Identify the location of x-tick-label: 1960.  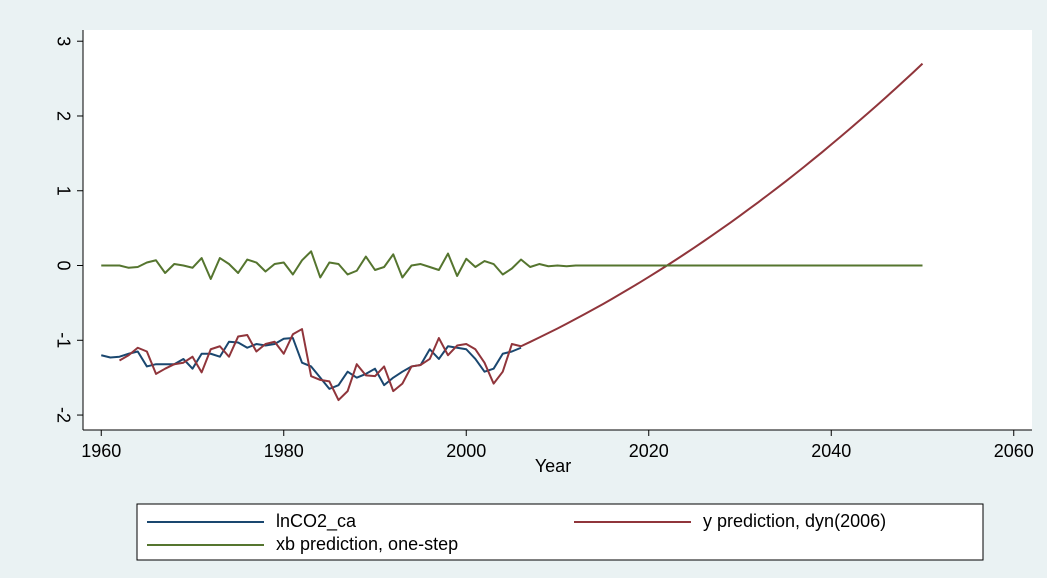
(101, 451).